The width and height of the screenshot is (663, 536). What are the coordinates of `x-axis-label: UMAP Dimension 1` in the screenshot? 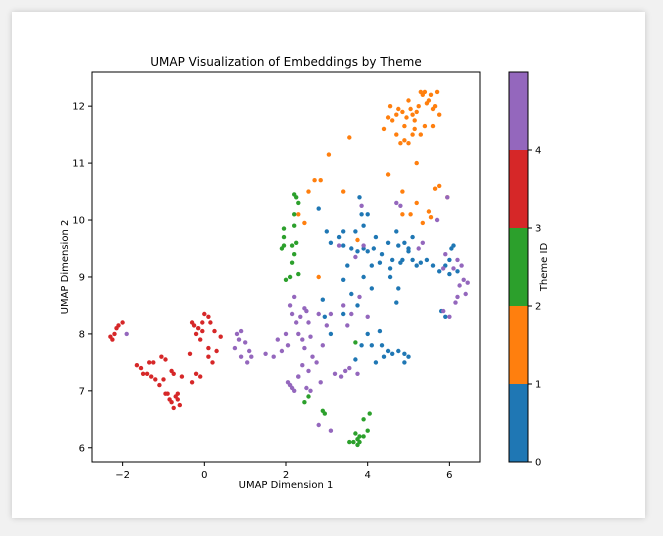 It's located at (286, 485).